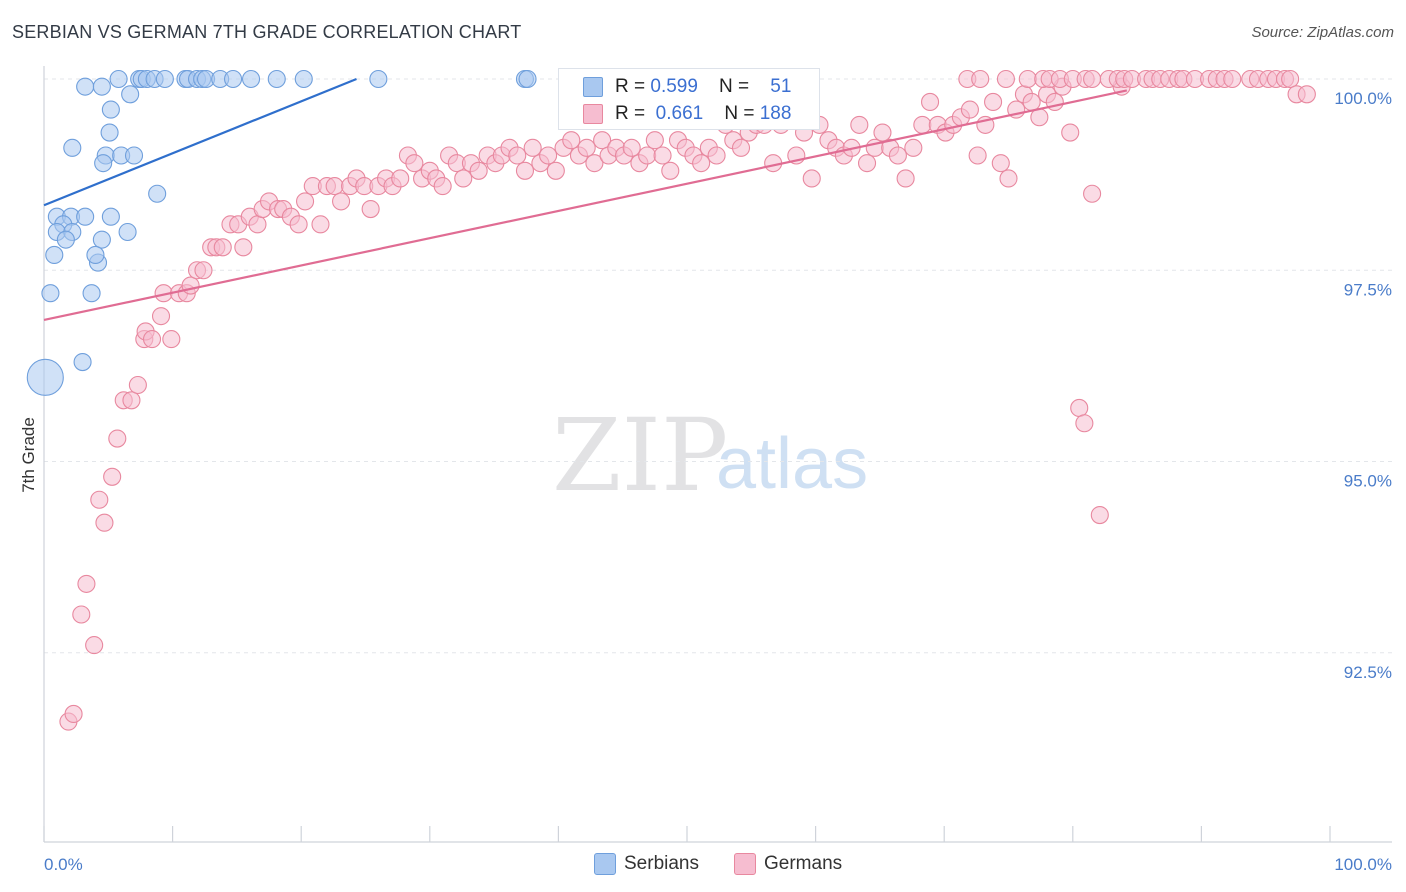 The height and width of the screenshot is (892, 1406). I want to click on legend-serbians-label: Serbians, so click(661, 863).